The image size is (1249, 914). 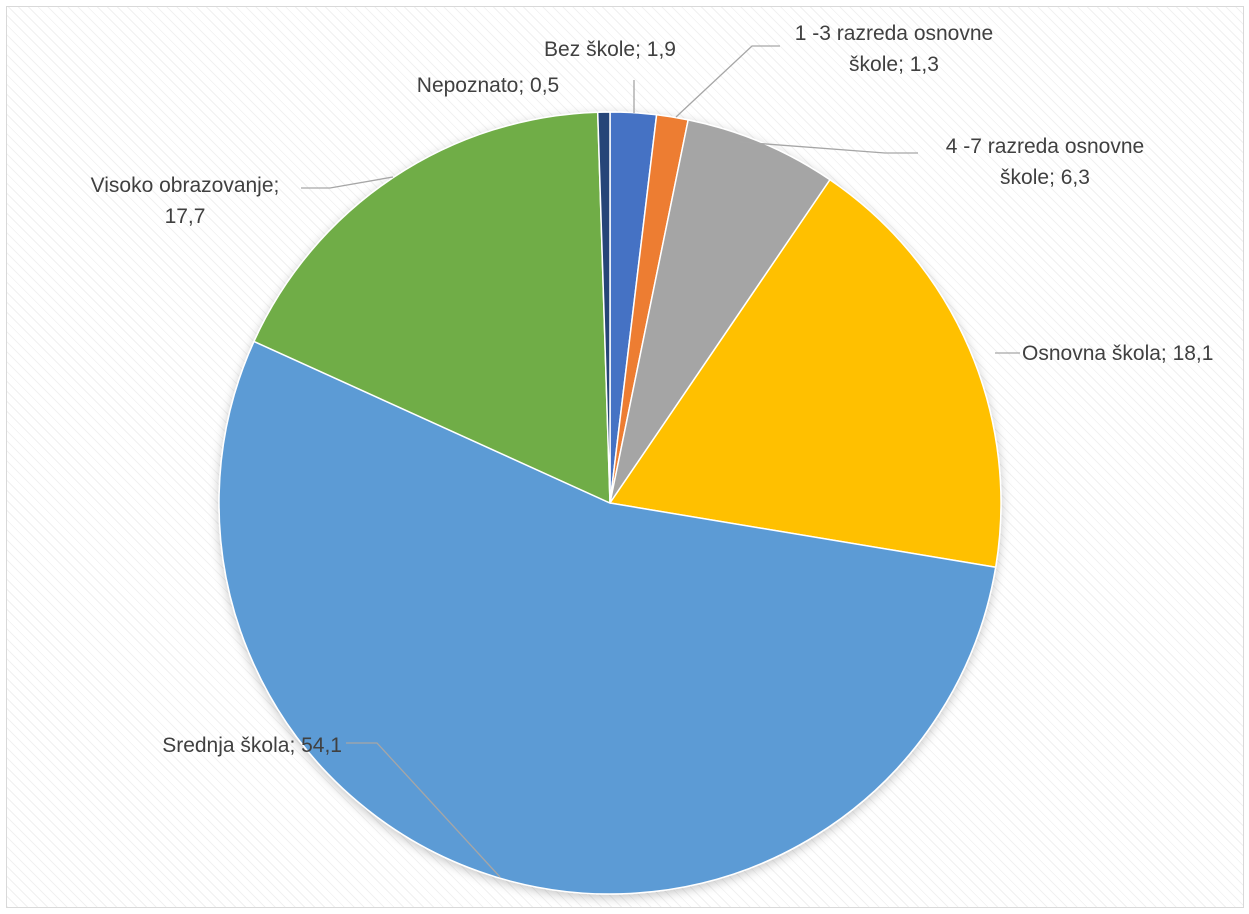 What do you see at coordinates (610, 49) in the screenshot?
I see `data-label: Bez škole; 1,9` at bounding box center [610, 49].